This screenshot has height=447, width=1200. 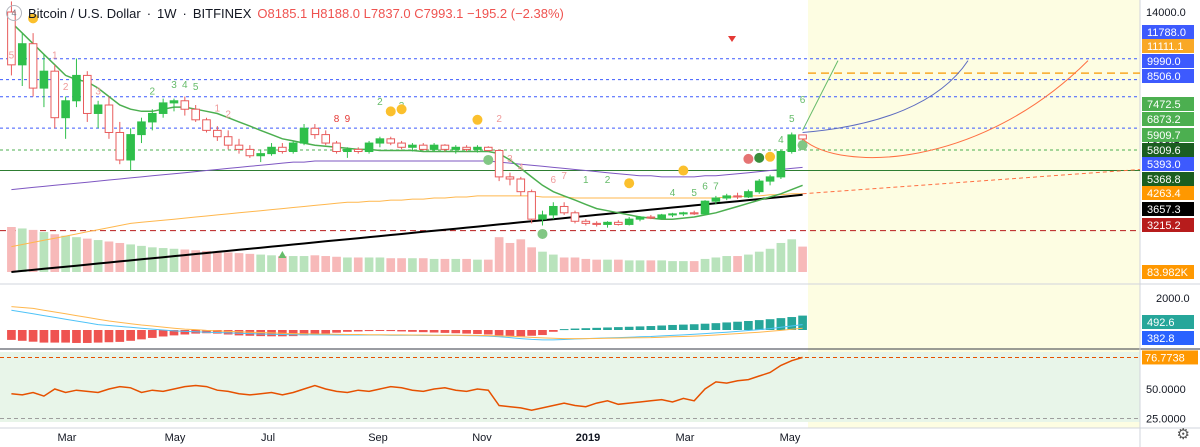 I want to click on time-axis-label: May, so click(x=175, y=438).